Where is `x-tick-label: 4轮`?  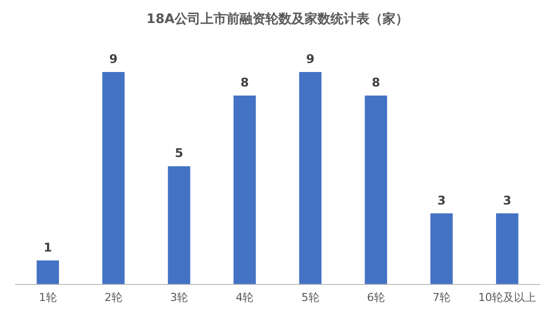
x-tick-label: 4轮 is located at coordinates (245, 297).